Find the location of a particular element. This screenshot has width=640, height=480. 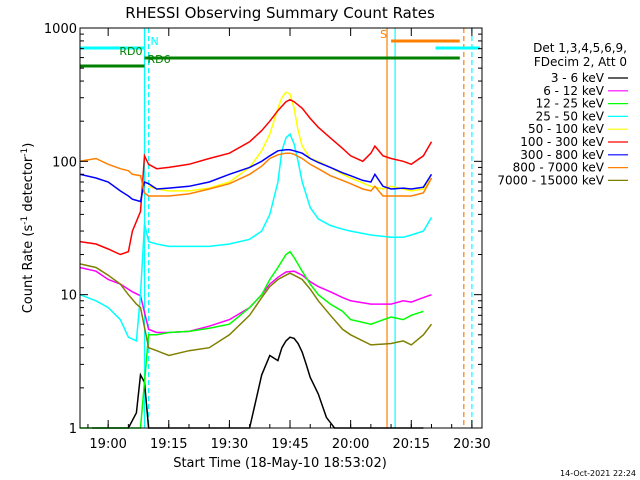

y-axis-label: Count Rate (s-1 detector-1) is located at coordinates (28, 228).